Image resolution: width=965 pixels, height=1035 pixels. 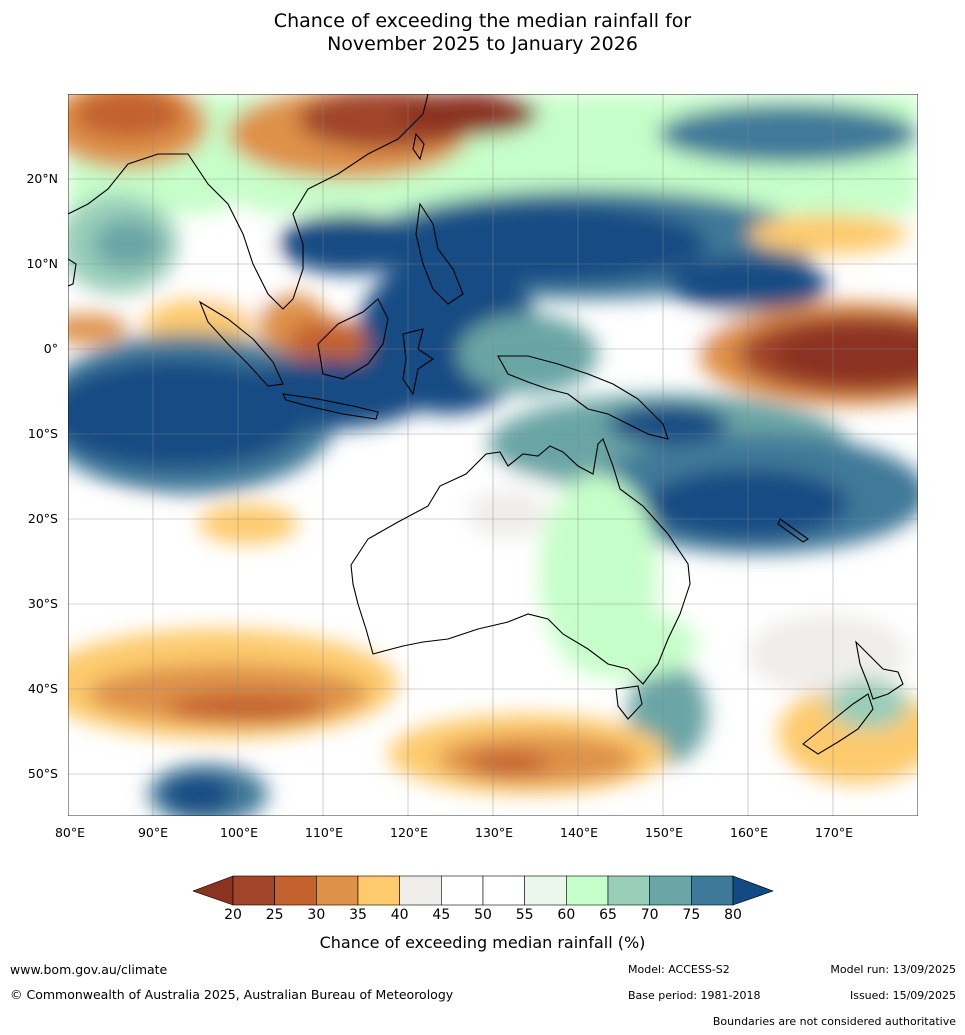 What do you see at coordinates (241, 343) in the screenshot?
I see `sumatra-coast` at bounding box center [241, 343].